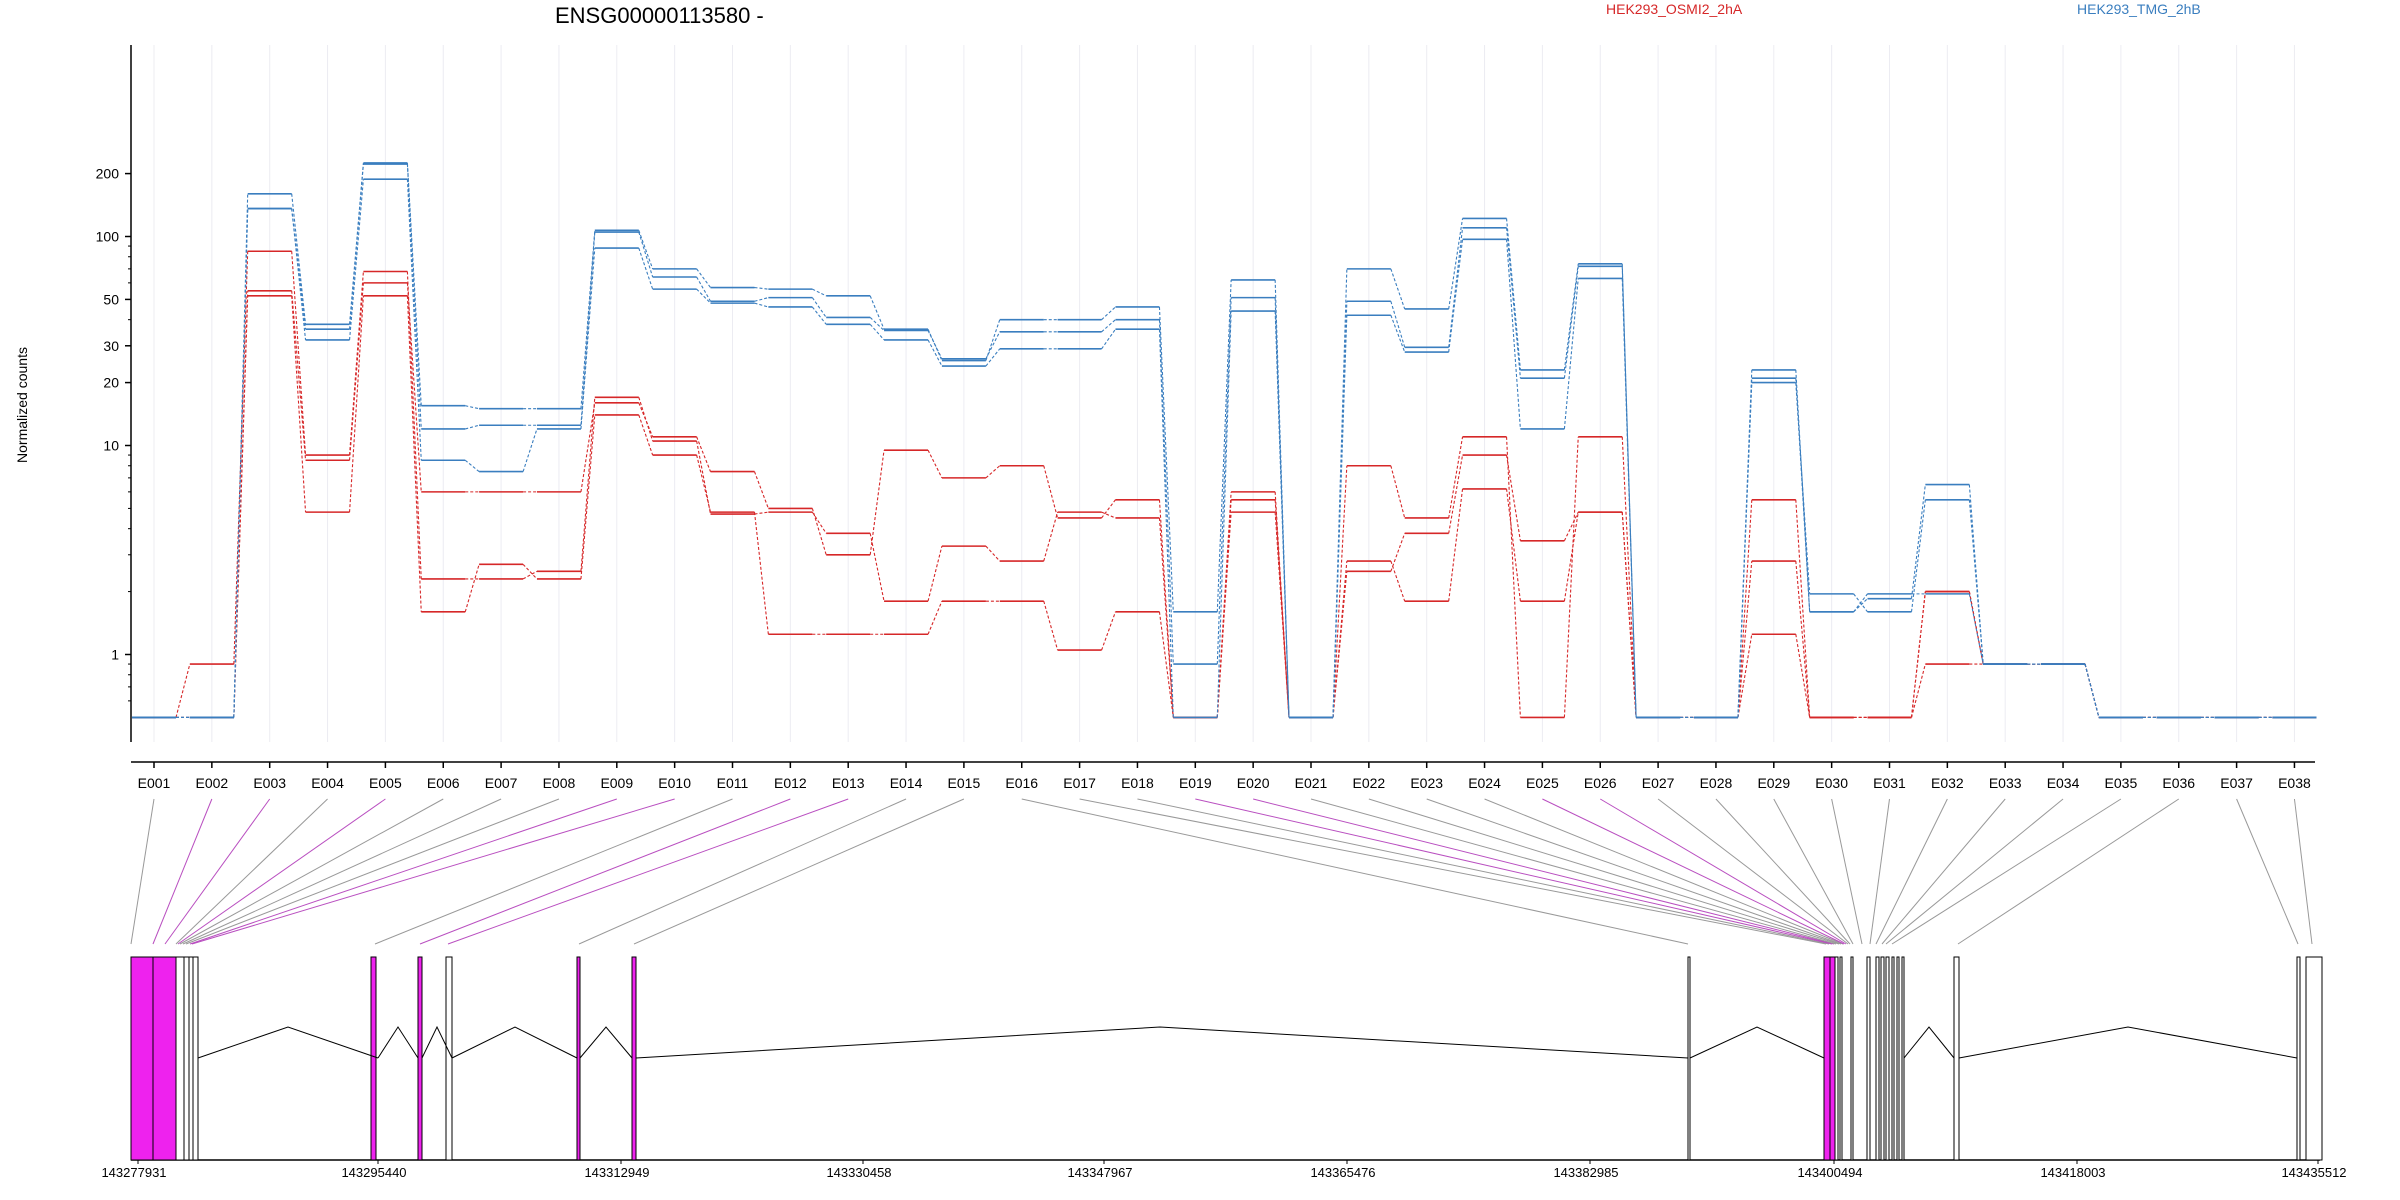 This screenshot has height=1200, width=2400. What do you see at coordinates (858, 1172) in the screenshot?
I see `genomic-position-label: 143330458` at bounding box center [858, 1172].